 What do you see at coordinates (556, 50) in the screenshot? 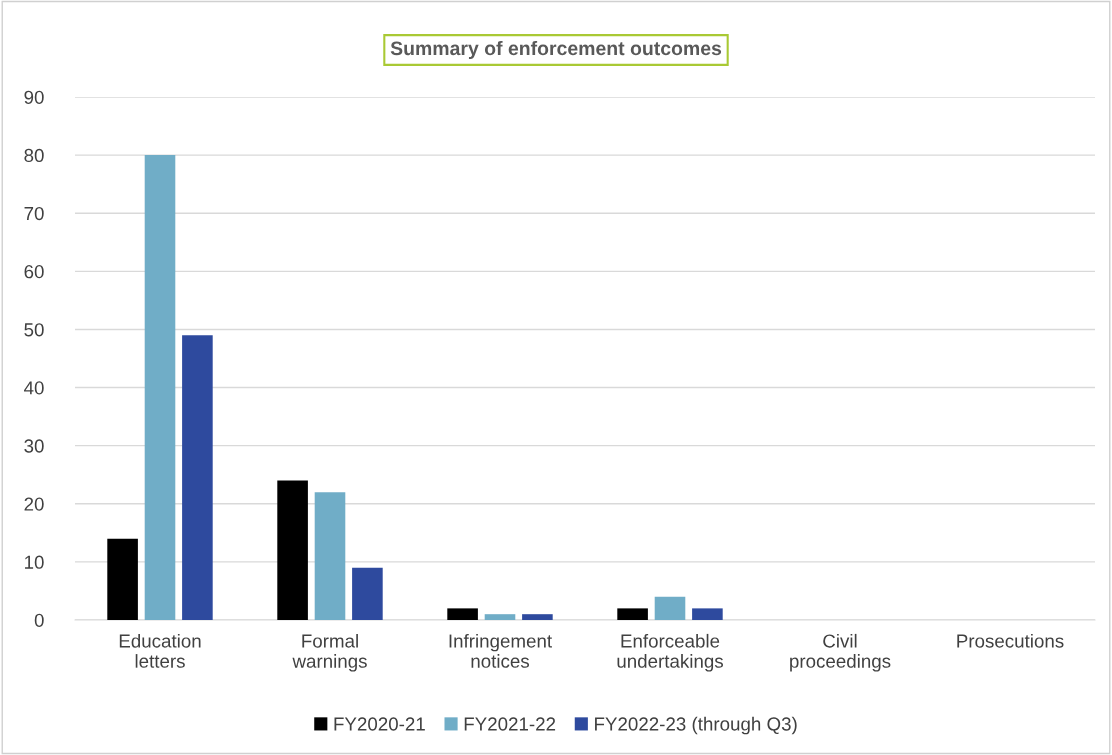
I see `chart-title: Summary of enforcement outcomes` at bounding box center [556, 50].